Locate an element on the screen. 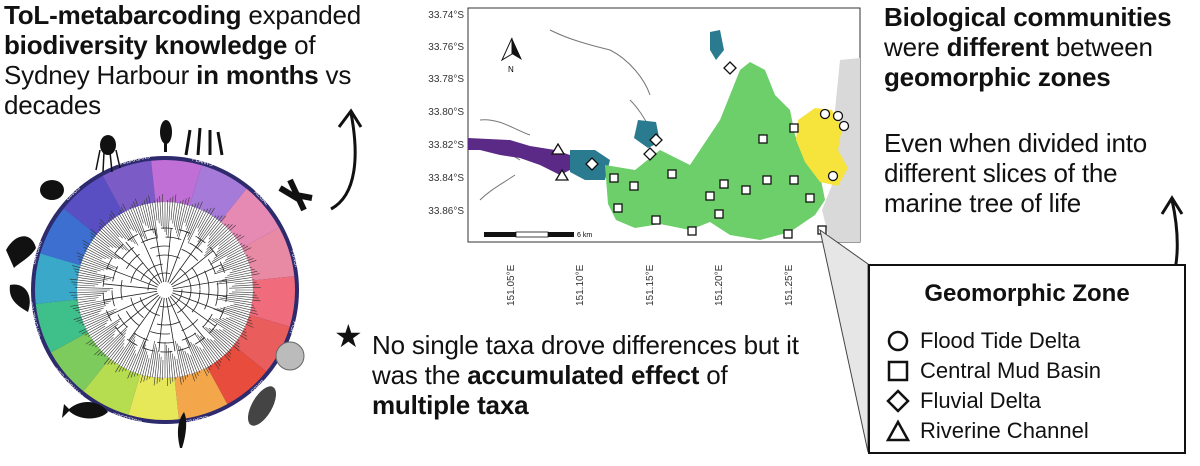 This screenshot has height=466, width=1200. mollusc-icon is located at coordinates (19, 298).